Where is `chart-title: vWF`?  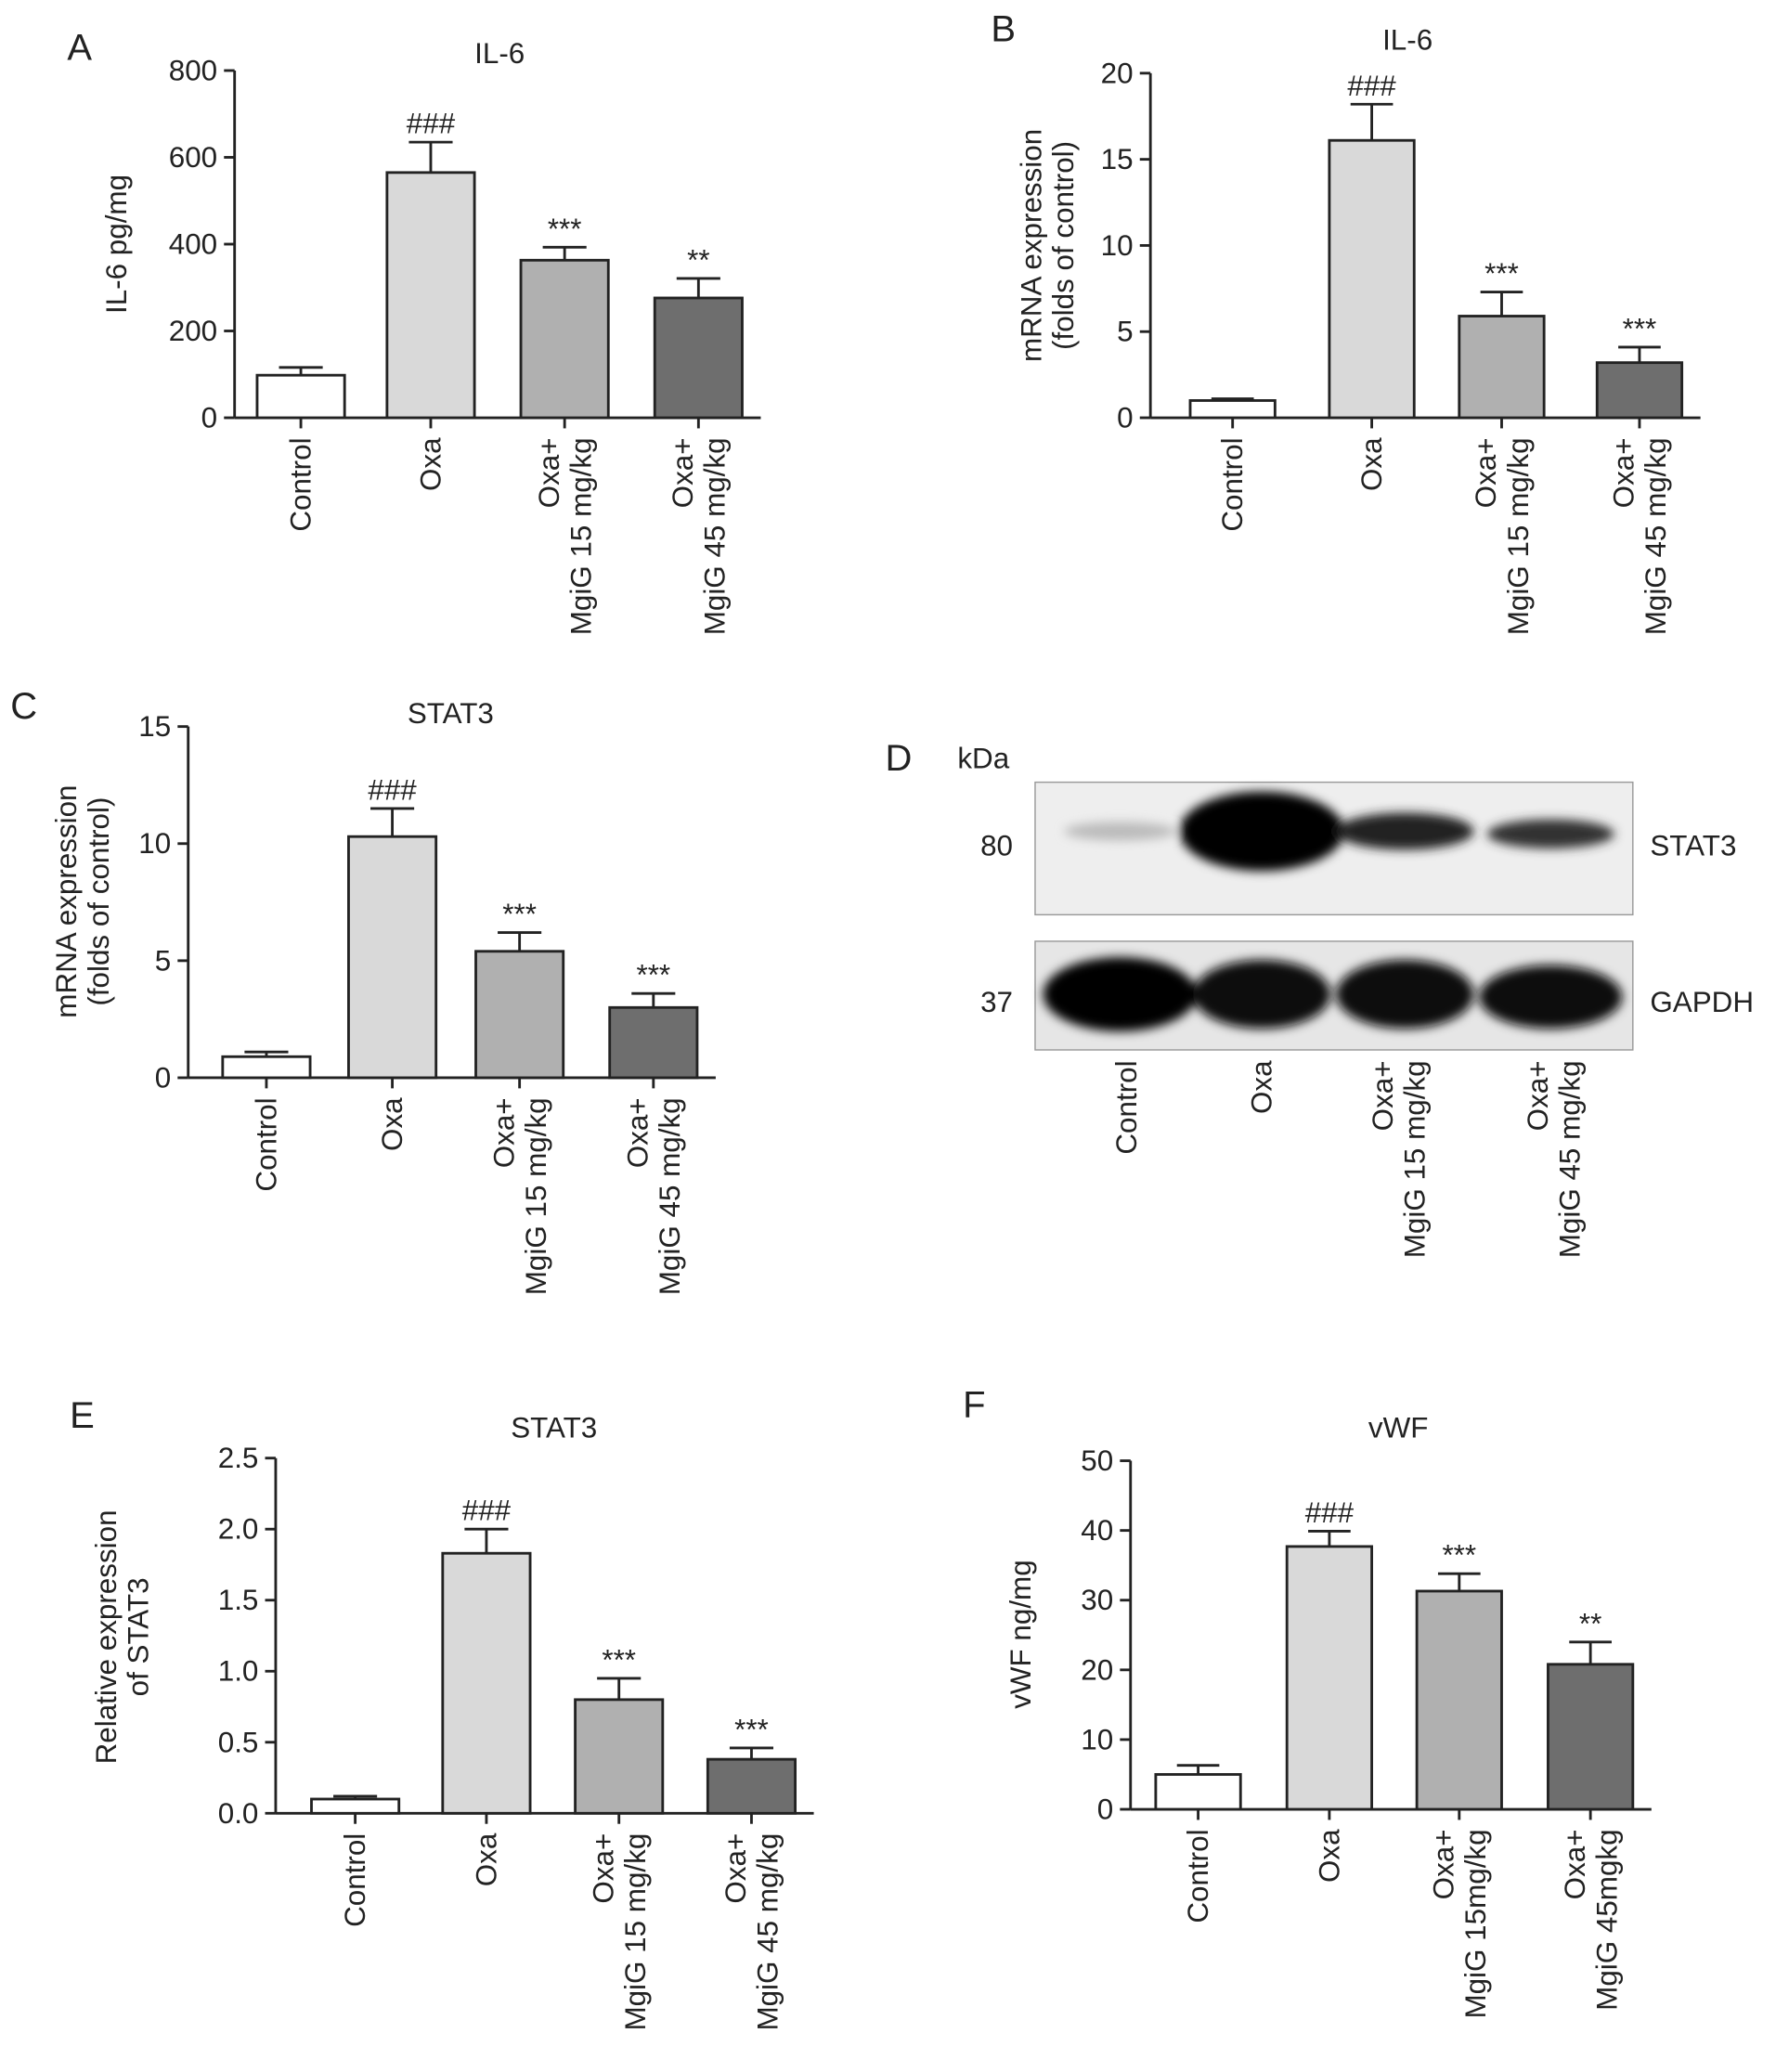 chart-title: vWF is located at coordinates (1398, 1427).